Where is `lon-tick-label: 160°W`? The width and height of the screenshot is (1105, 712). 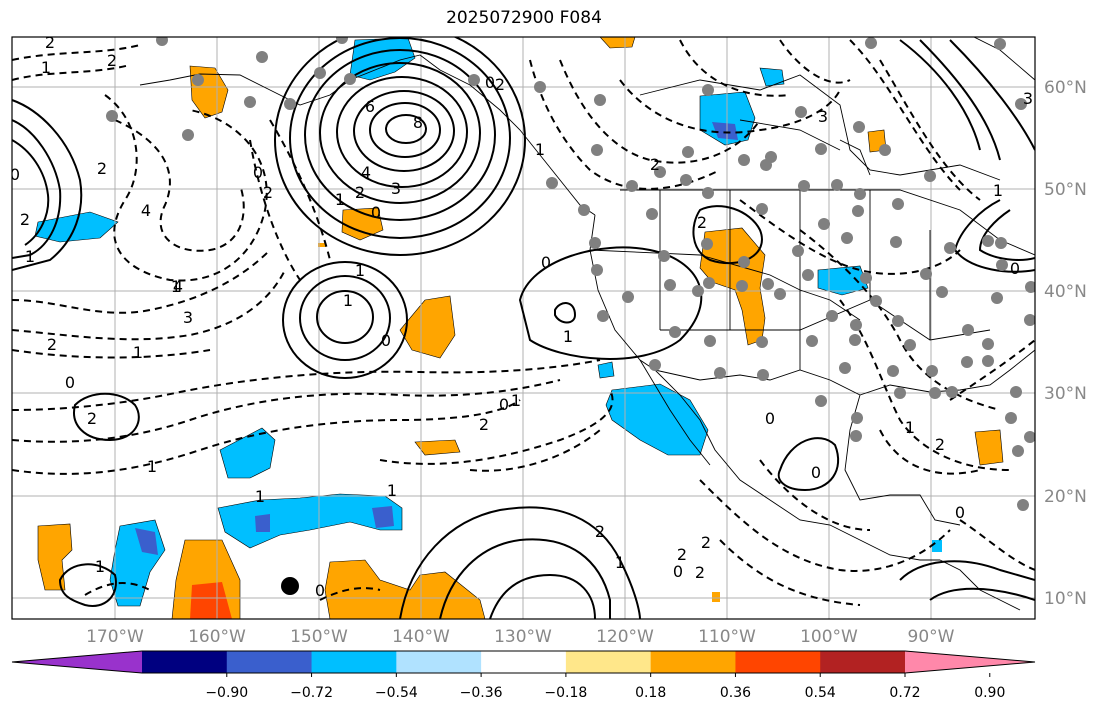
lon-tick-label: 160°W is located at coordinates (217, 637).